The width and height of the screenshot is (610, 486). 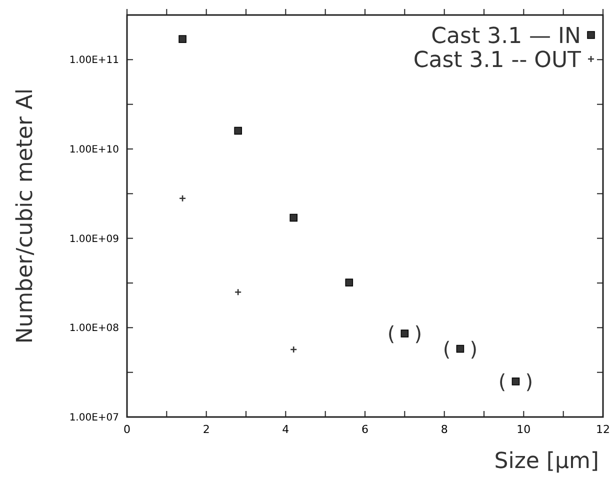 I want to click on x-tick-label: 6, so click(x=365, y=429).